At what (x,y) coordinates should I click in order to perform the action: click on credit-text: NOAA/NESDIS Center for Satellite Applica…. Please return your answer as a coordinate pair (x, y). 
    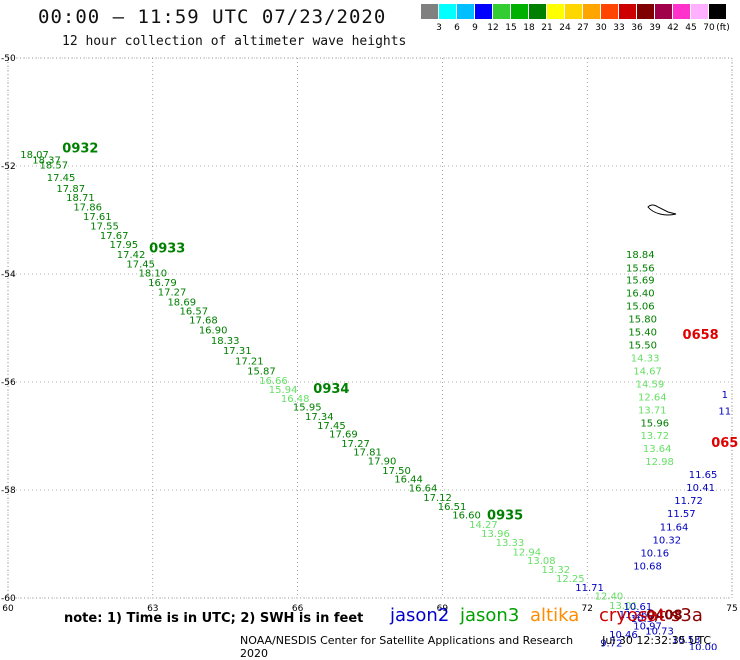
    Looking at the image, I should click on (407, 640).